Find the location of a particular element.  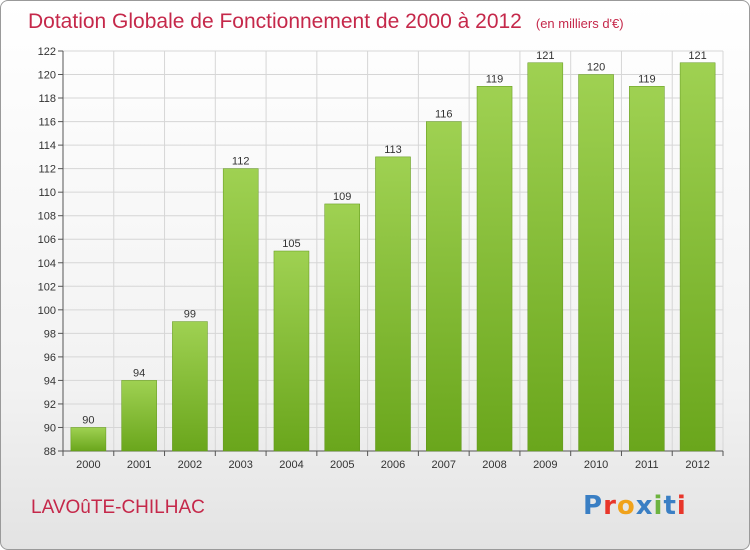

value-label-2008: 119 is located at coordinates (495, 79).